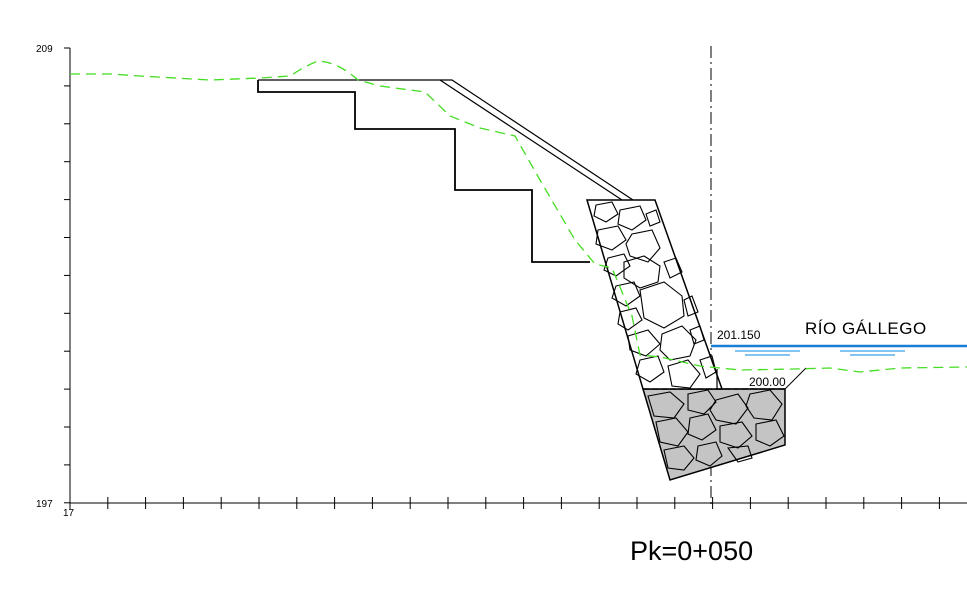  Describe the element at coordinates (716, 430) in the screenshot. I see `foundation-stones` at that location.